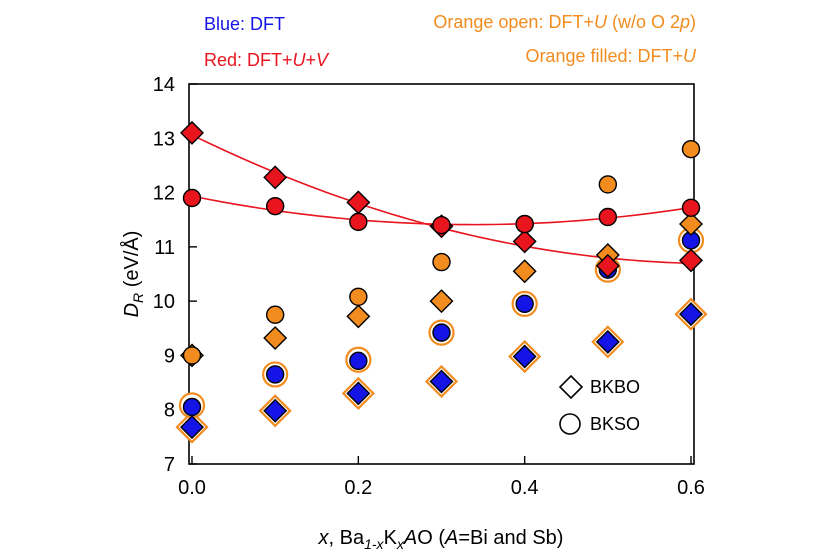  What do you see at coordinates (175, 275) in the screenshot?
I see `y-axis: 7 8 9 10 11 12 13 14` at bounding box center [175, 275].